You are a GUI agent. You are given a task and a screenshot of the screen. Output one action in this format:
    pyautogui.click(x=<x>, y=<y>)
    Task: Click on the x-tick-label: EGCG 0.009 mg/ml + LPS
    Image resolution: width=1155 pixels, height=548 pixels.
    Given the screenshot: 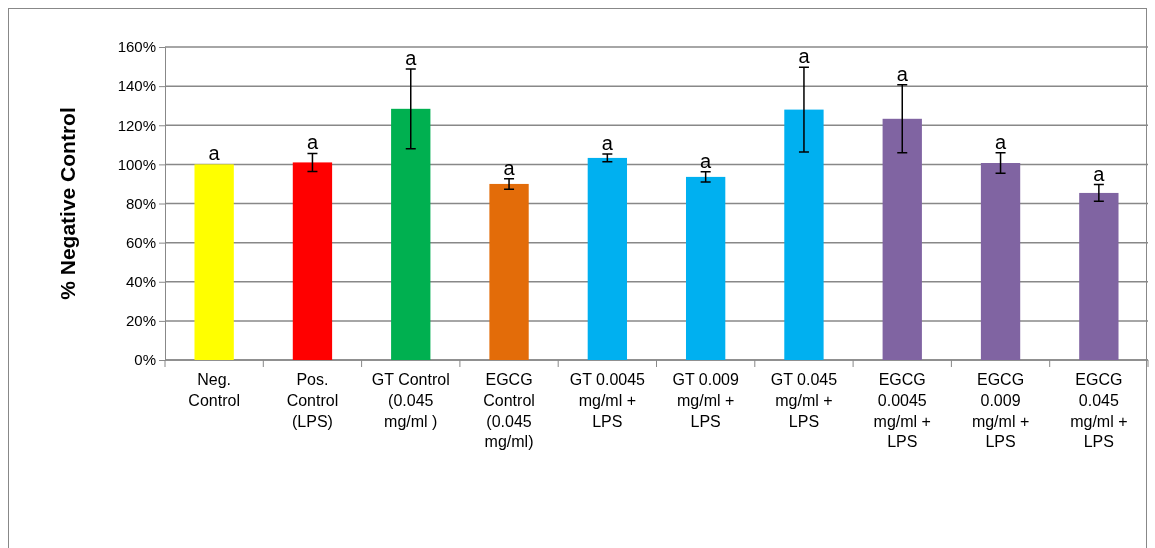 What is the action you would take?
    pyautogui.click(x=1000, y=411)
    